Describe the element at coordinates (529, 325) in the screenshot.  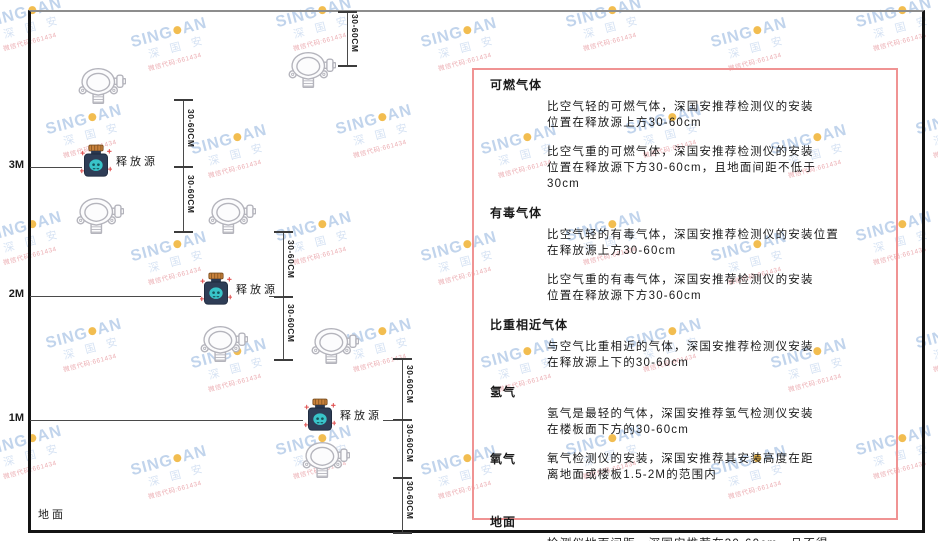
I see `section-heading: 比重相近气体` at that location.